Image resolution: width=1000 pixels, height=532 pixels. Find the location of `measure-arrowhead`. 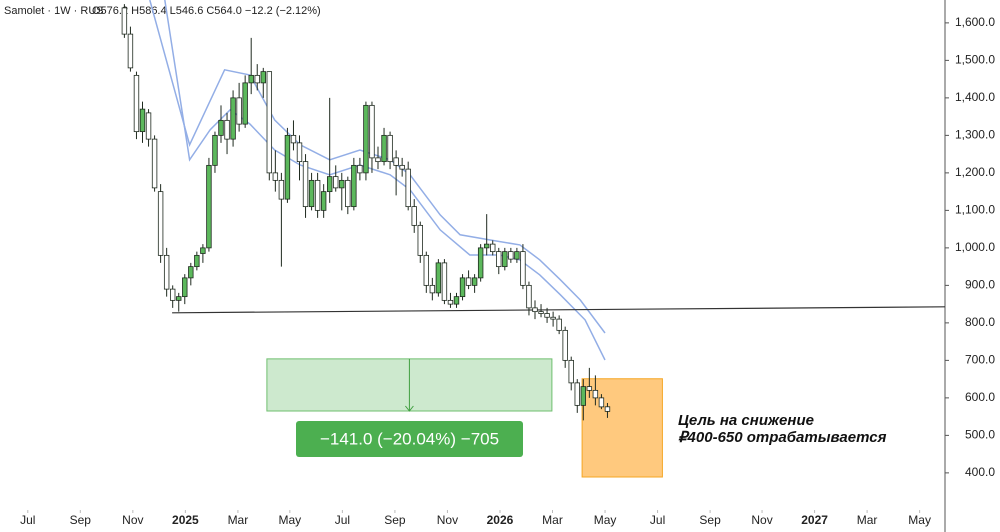

measure-arrowhead is located at coordinates (409, 408).